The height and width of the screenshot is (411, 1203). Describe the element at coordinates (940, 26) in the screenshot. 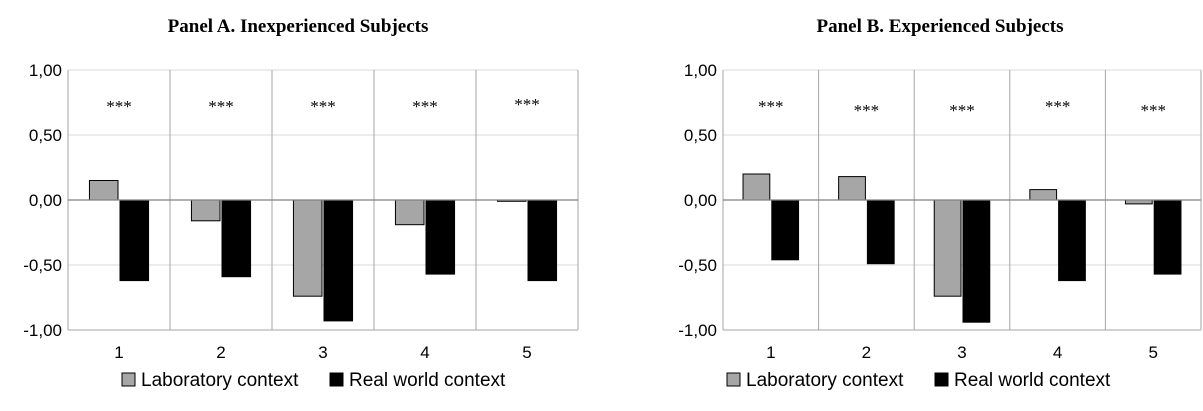

I see `chart-title: Panel B. Experienced Subjects` at that location.